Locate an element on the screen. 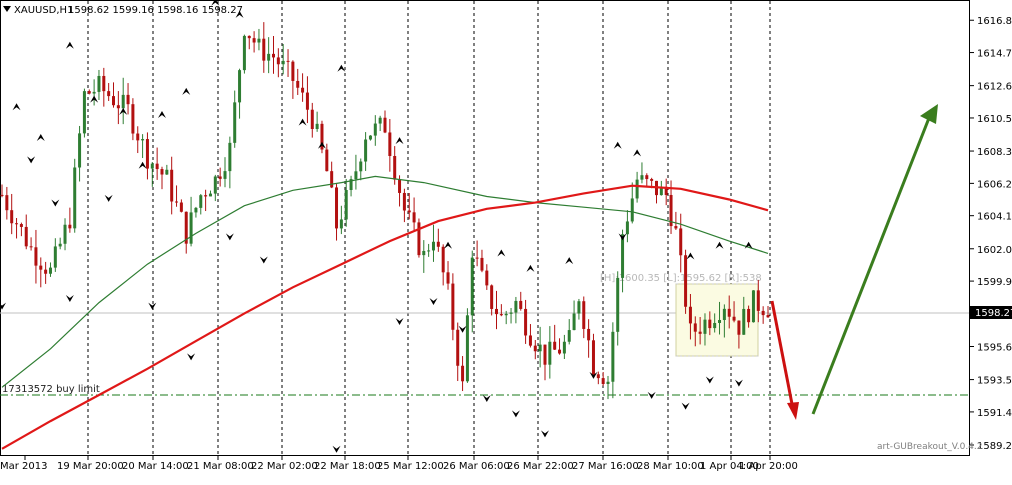 This screenshot has height=485, width=1012. price-label: 1595.65 is located at coordinates (994, 348).